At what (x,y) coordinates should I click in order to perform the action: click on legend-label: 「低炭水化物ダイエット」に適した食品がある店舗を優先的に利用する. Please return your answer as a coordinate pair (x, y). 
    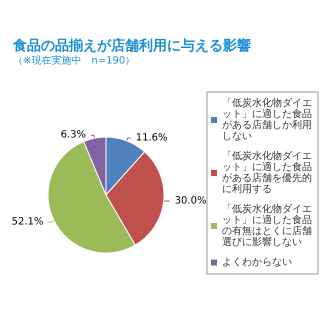
    Looking at the image, I should click on (267, 172).